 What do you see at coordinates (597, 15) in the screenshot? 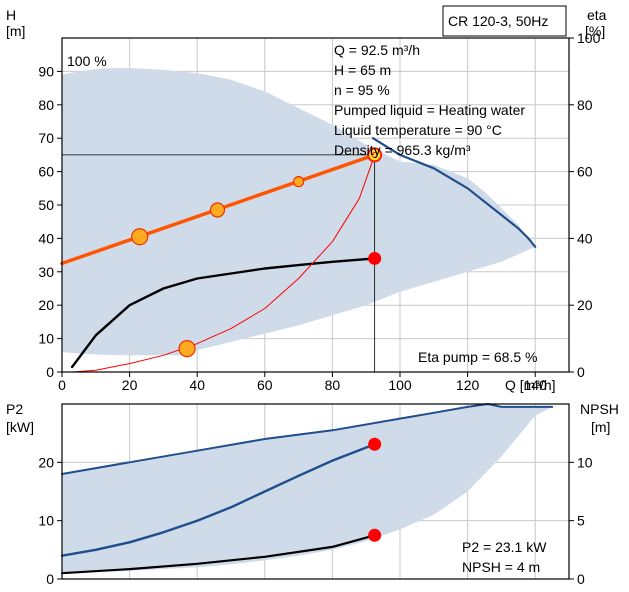
I see `y-right-label-line1: eta` at bounding box center [597, 15].